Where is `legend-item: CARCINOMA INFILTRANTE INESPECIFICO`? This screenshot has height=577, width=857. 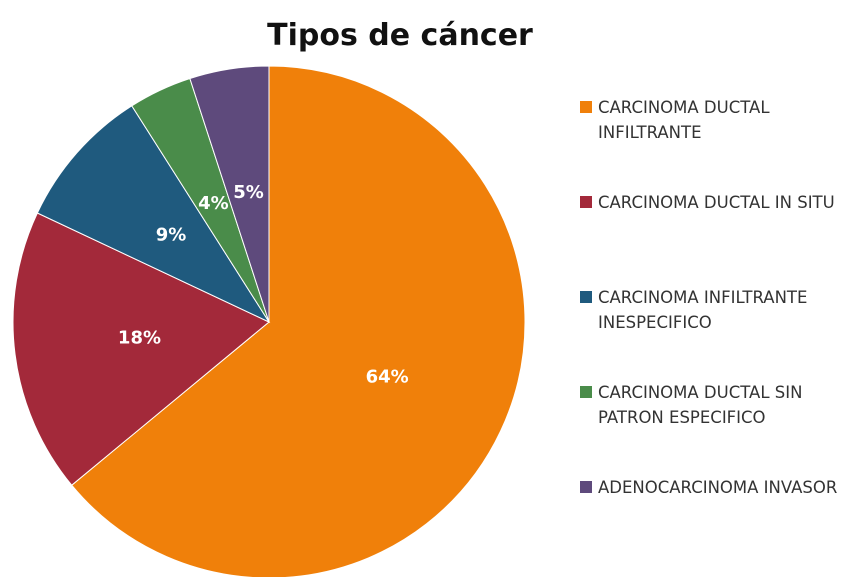 legend-item: CARCINOMA INFILTRANTE INESPECIFICO is located at coordinates (715, 332).